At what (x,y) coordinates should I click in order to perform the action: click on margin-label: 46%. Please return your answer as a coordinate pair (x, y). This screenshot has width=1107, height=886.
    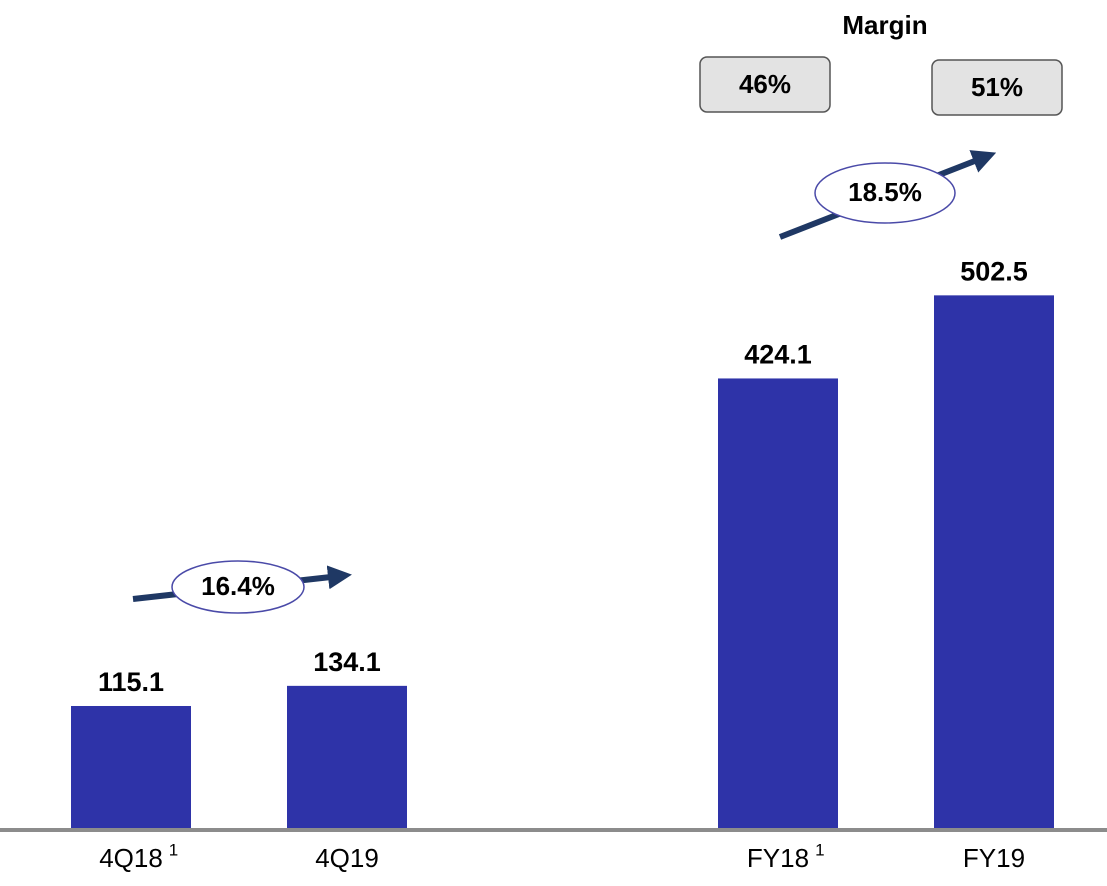
    Looking at the image, I should click on (765, 84).